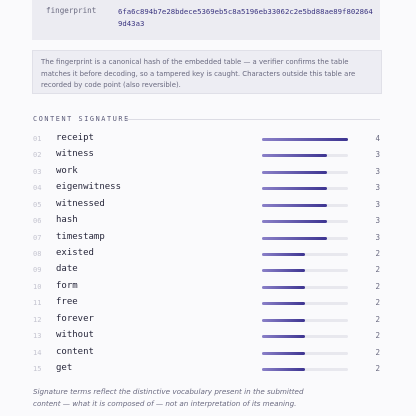 The image size is (416, 416). I want to click on signature-row: 04 eigenwitness 3, so click(208, 189).